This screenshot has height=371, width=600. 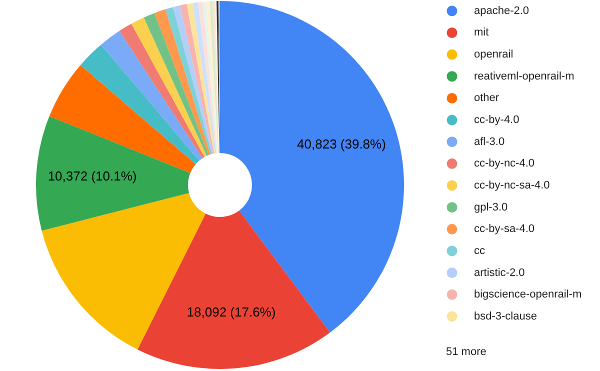 I want to click on legend-label: reativeml-openrail-m, so click(x=524, y=76).